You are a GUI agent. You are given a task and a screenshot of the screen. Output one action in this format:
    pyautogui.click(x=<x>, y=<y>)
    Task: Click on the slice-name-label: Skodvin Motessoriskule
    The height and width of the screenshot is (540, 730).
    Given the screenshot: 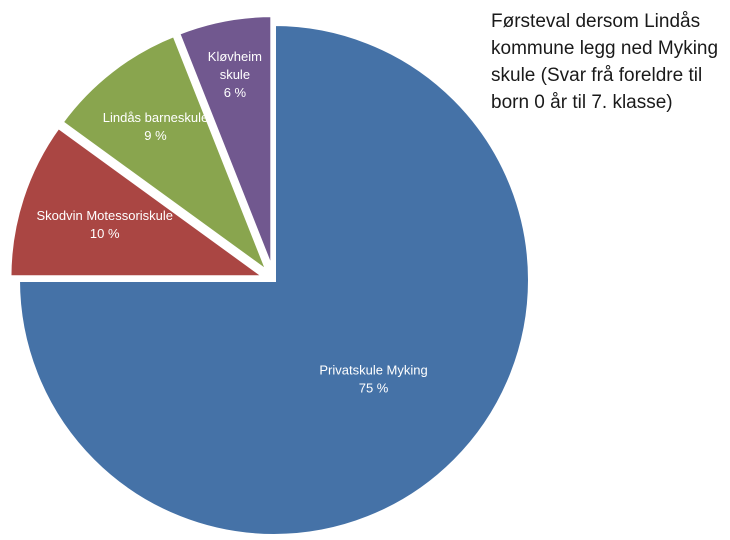 What is the action you would take?
    pyautogui.click(x=104, y=215)
    